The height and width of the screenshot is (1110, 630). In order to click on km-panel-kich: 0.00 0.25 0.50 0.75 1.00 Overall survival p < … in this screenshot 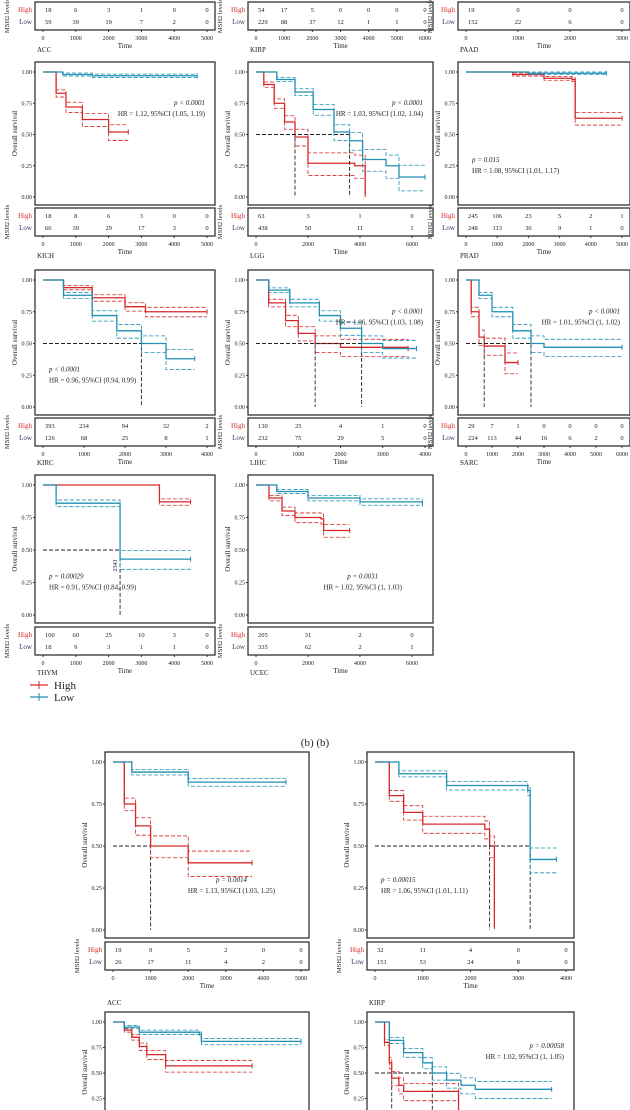, I will do `click(110, 160)`.